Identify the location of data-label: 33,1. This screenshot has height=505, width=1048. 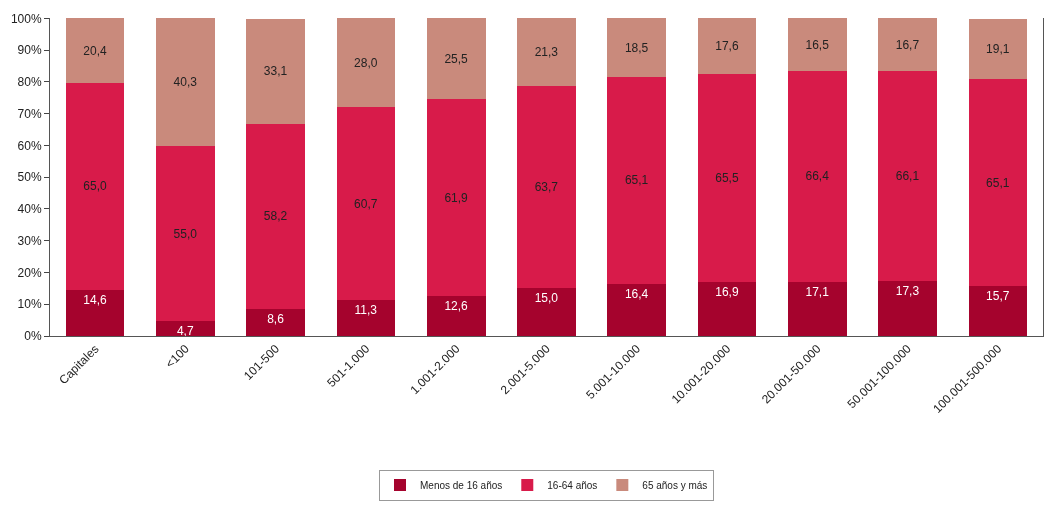
(275, 71).